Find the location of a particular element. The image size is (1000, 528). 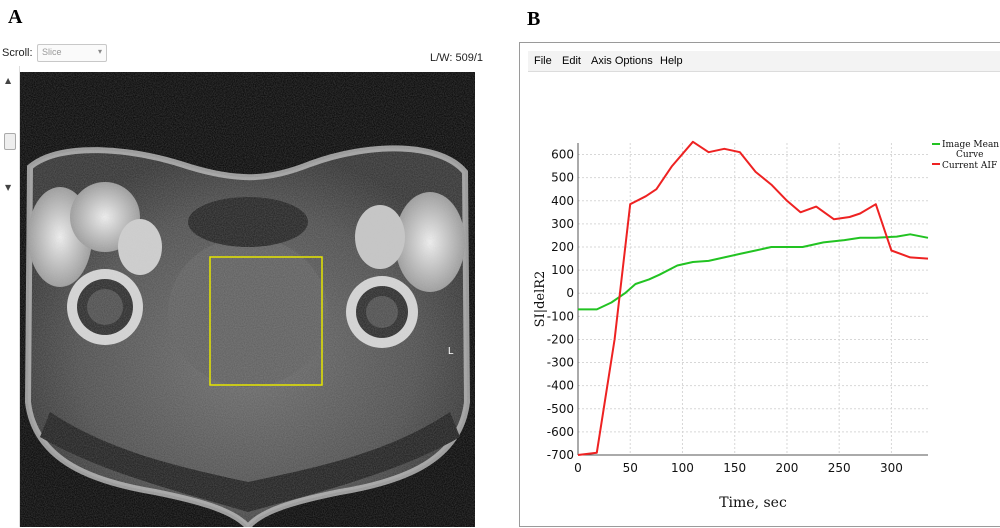

viewer-toolbar: Scroll: Slice ▾ L/W: 509/1 is located at coordinates (241, 53).